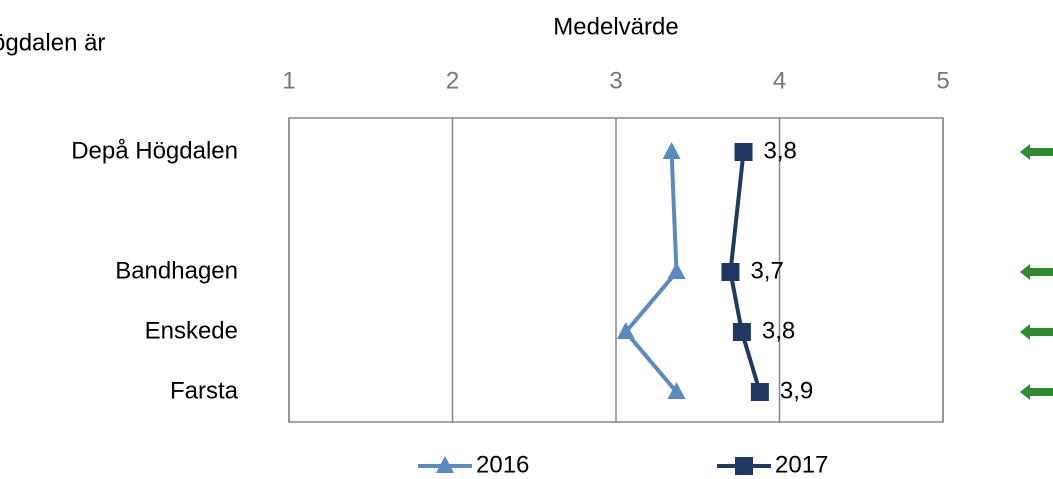 This screenshot has width=1053, height=479. I want to click on y-tick-label: Enskede, so click(191, 330).